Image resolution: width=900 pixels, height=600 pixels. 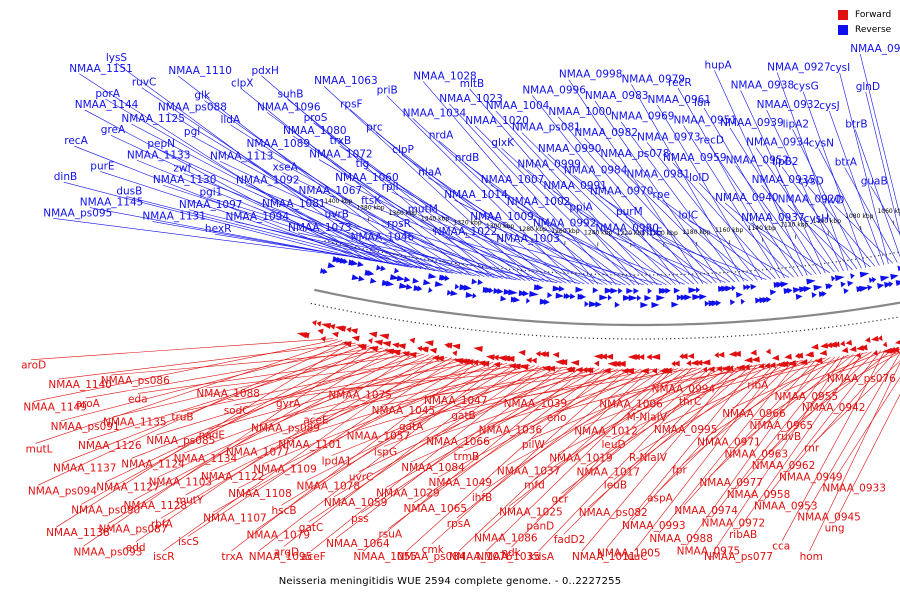 I want to click on legend-reverse: Reverse, so click(x=864, y=29).